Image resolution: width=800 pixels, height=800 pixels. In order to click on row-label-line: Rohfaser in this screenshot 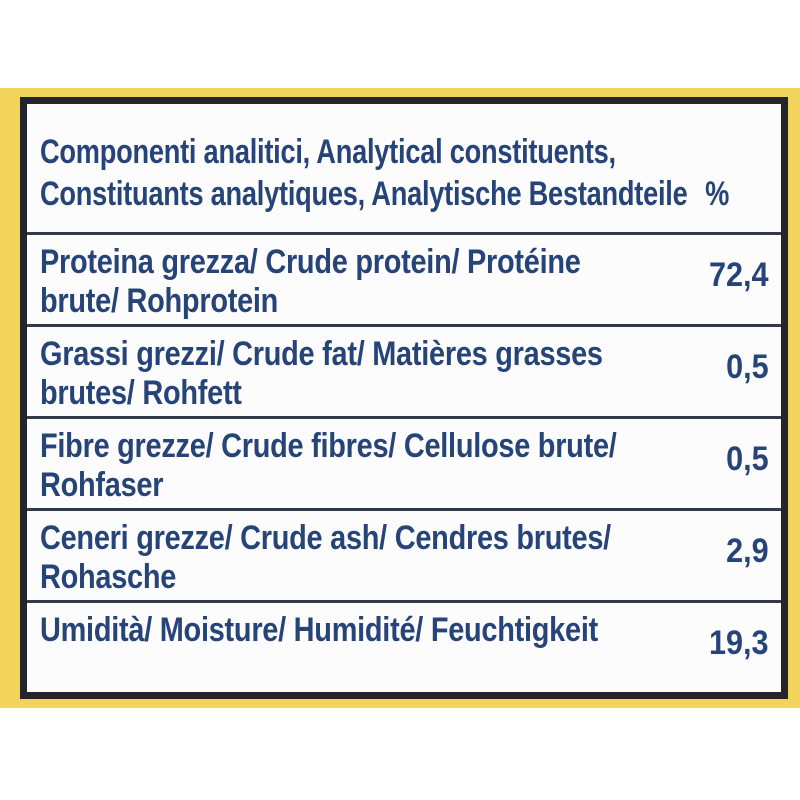, I will do `click(102, 485)`.